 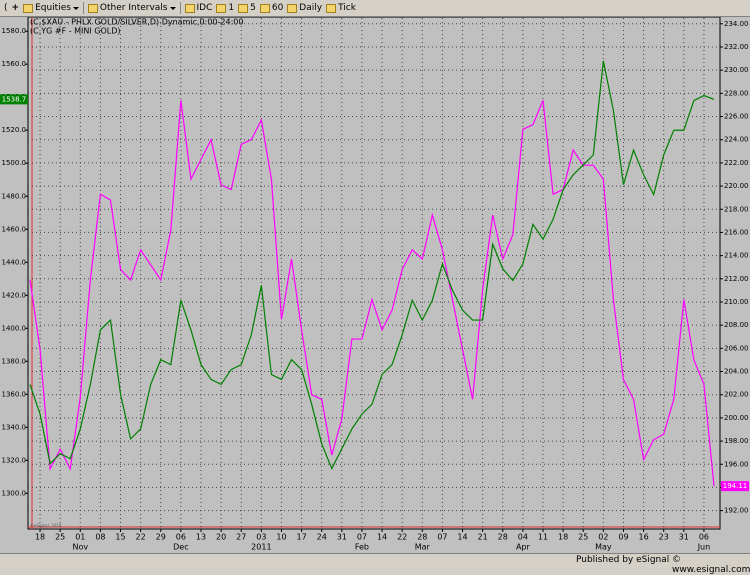 I want to click on toolbar-item: +, so click(x=15, y=8).